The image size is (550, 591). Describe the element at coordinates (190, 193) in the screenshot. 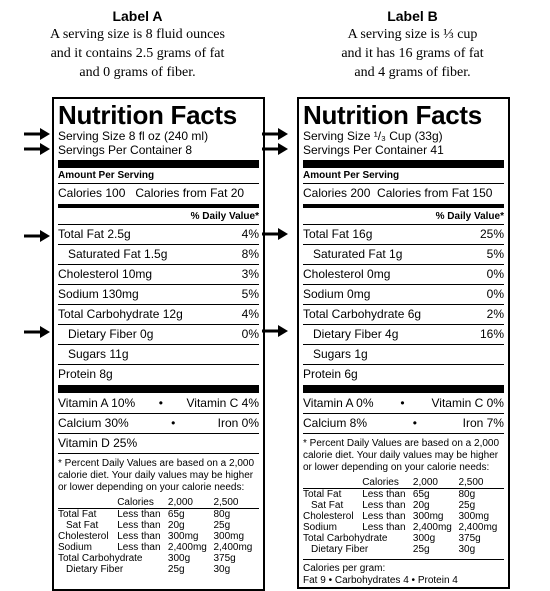

I see `calories-from-fat: Calories from Fat 20` at that location.